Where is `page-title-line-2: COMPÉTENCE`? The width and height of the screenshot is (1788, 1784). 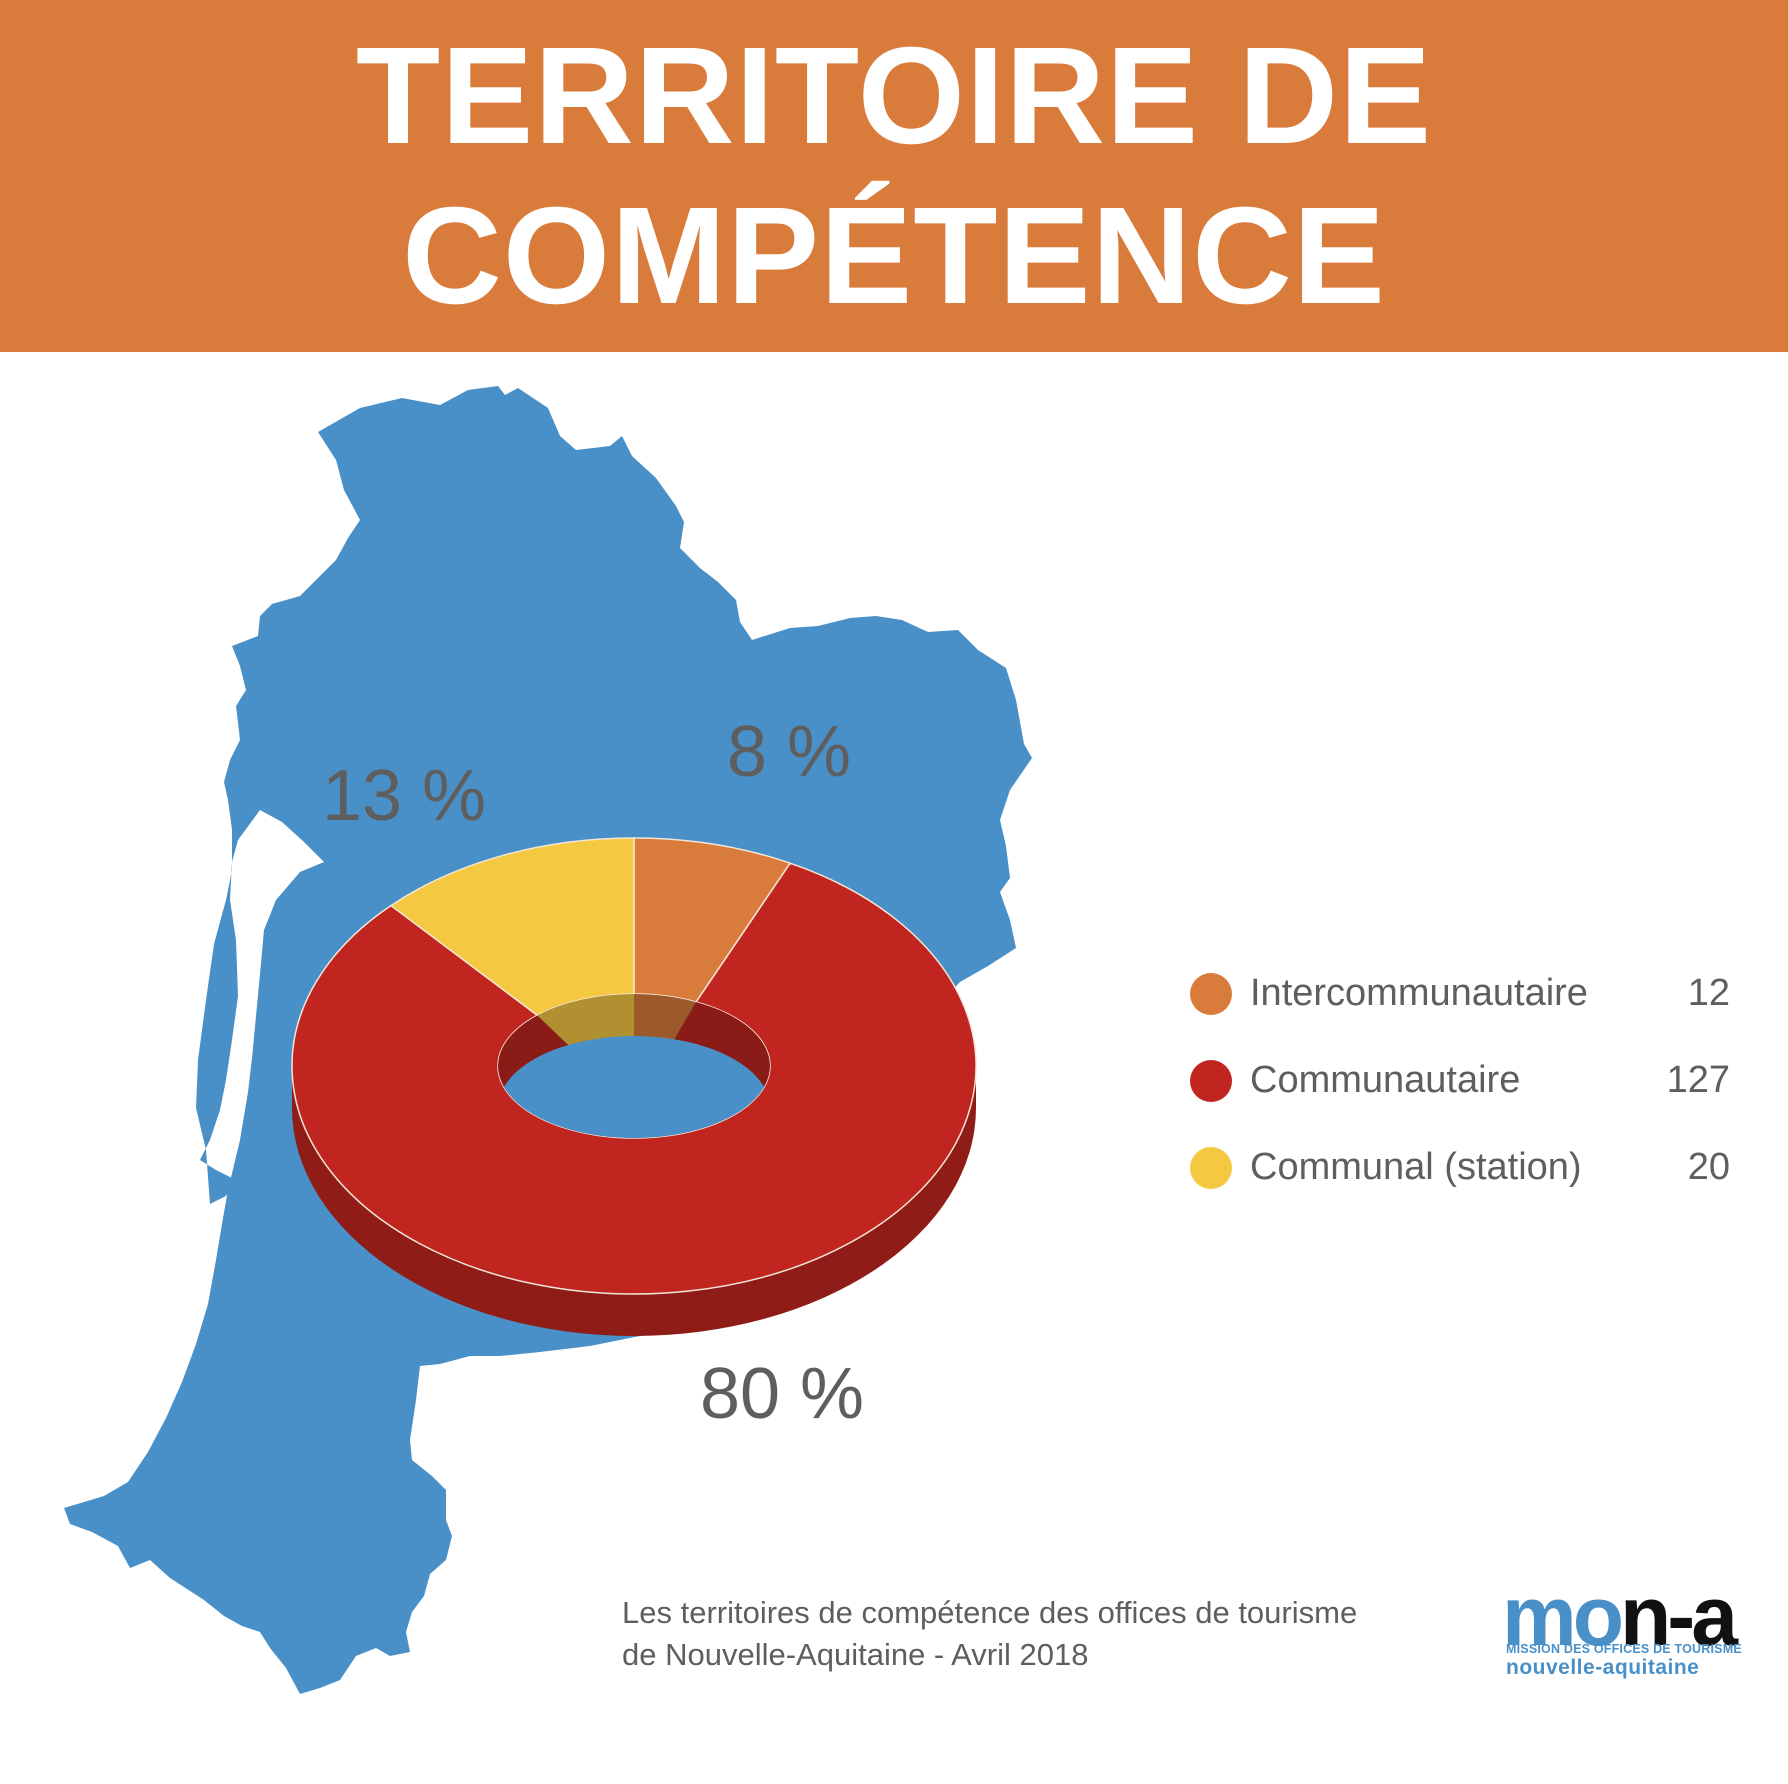 page-title-line-2: COMPÉTENCE is located at coordinates (894, 256).